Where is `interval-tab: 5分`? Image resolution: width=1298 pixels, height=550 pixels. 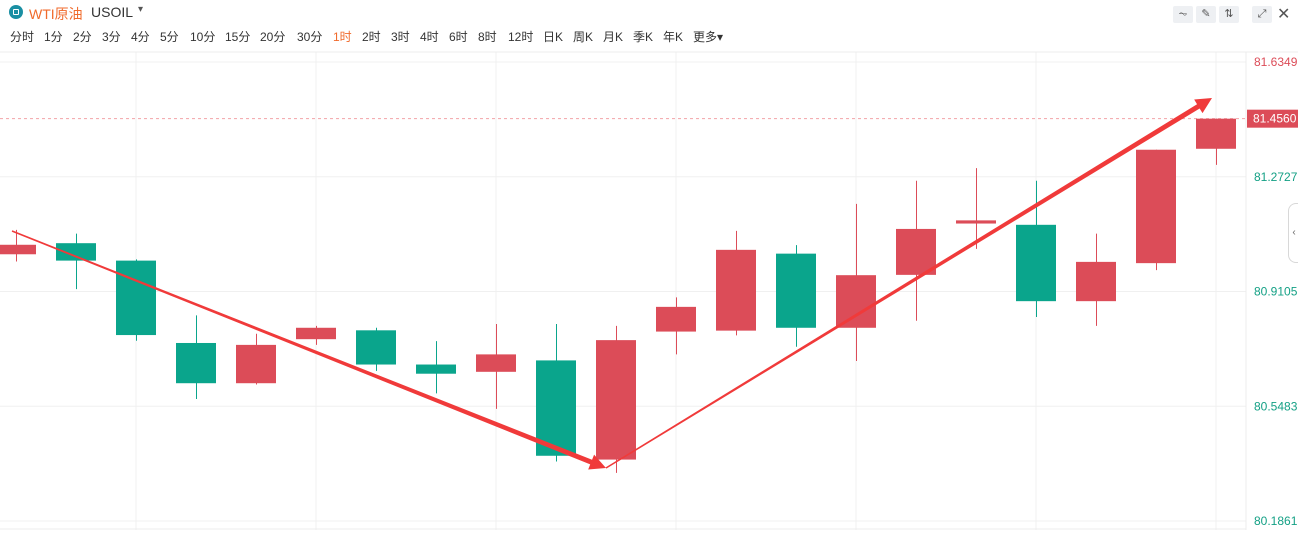 interval-tab: 5分 is located at coordinates (169, 37).